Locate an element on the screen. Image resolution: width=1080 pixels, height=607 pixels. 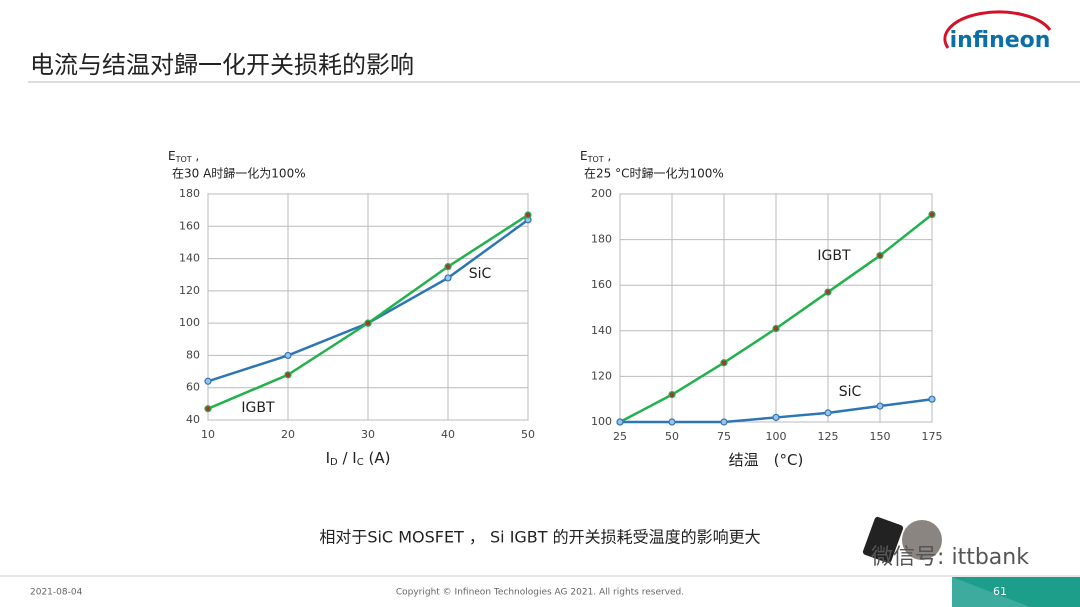
x-axis-label-part: C is located at coordinates (360, 462).